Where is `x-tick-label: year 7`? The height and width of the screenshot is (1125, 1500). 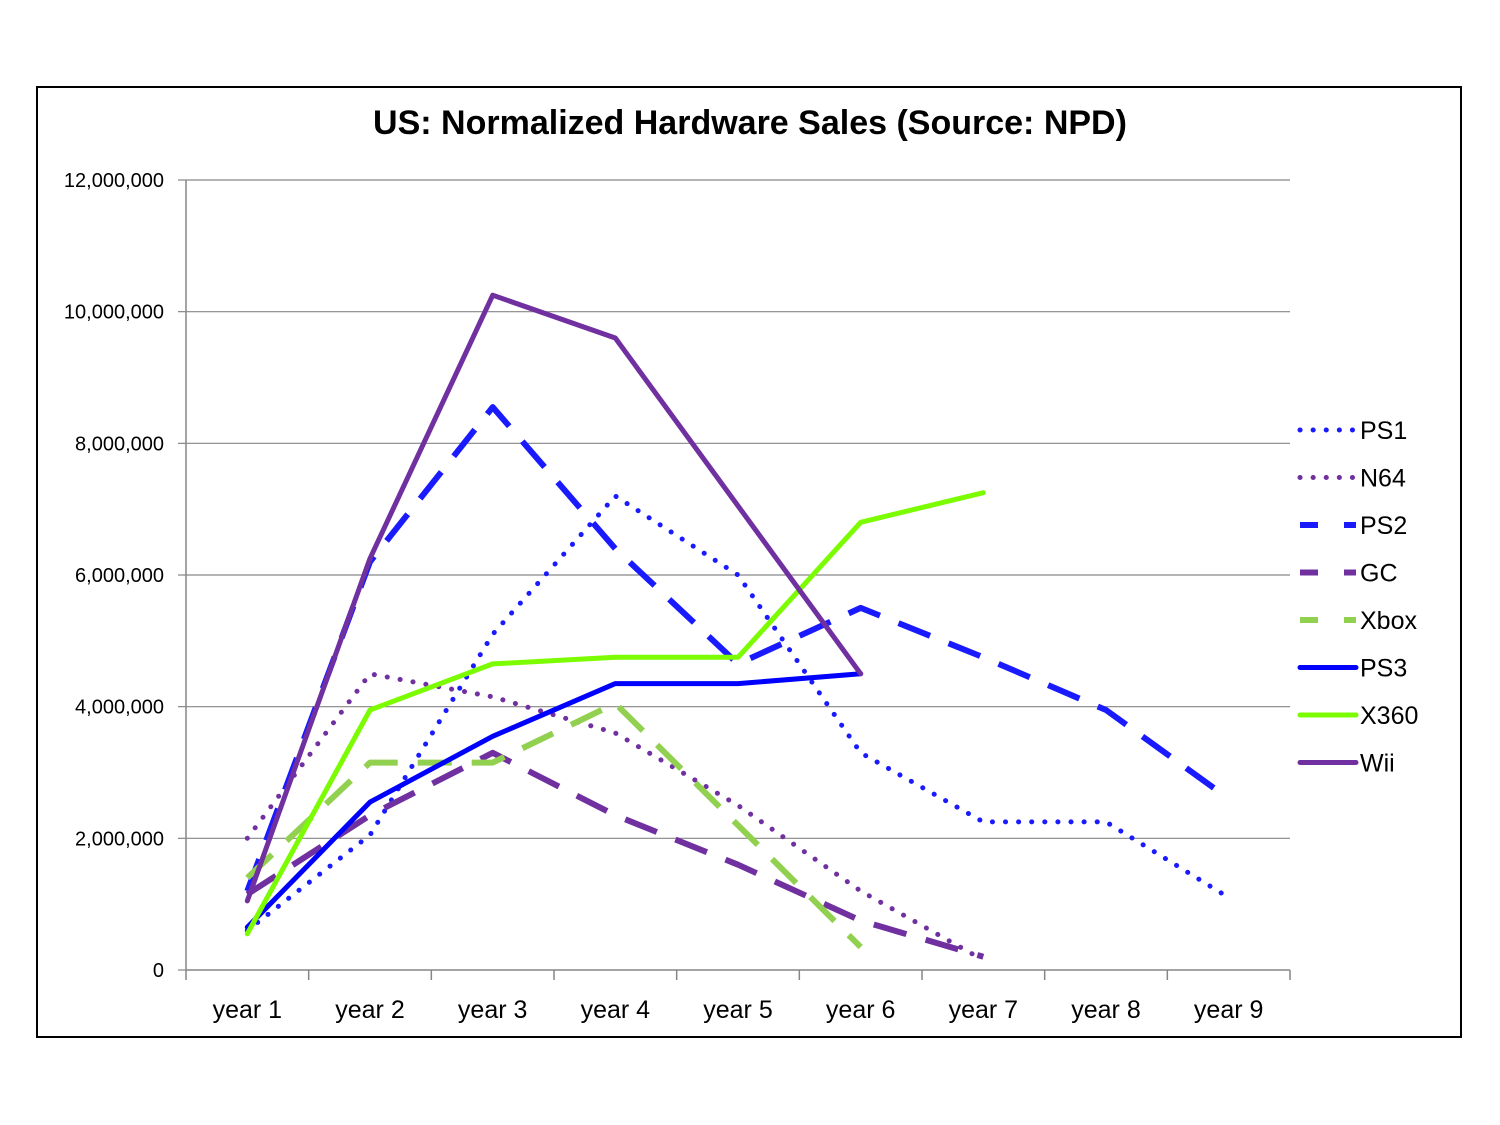 x-tick-label: year 7 is located at coordinates (983, 1010).